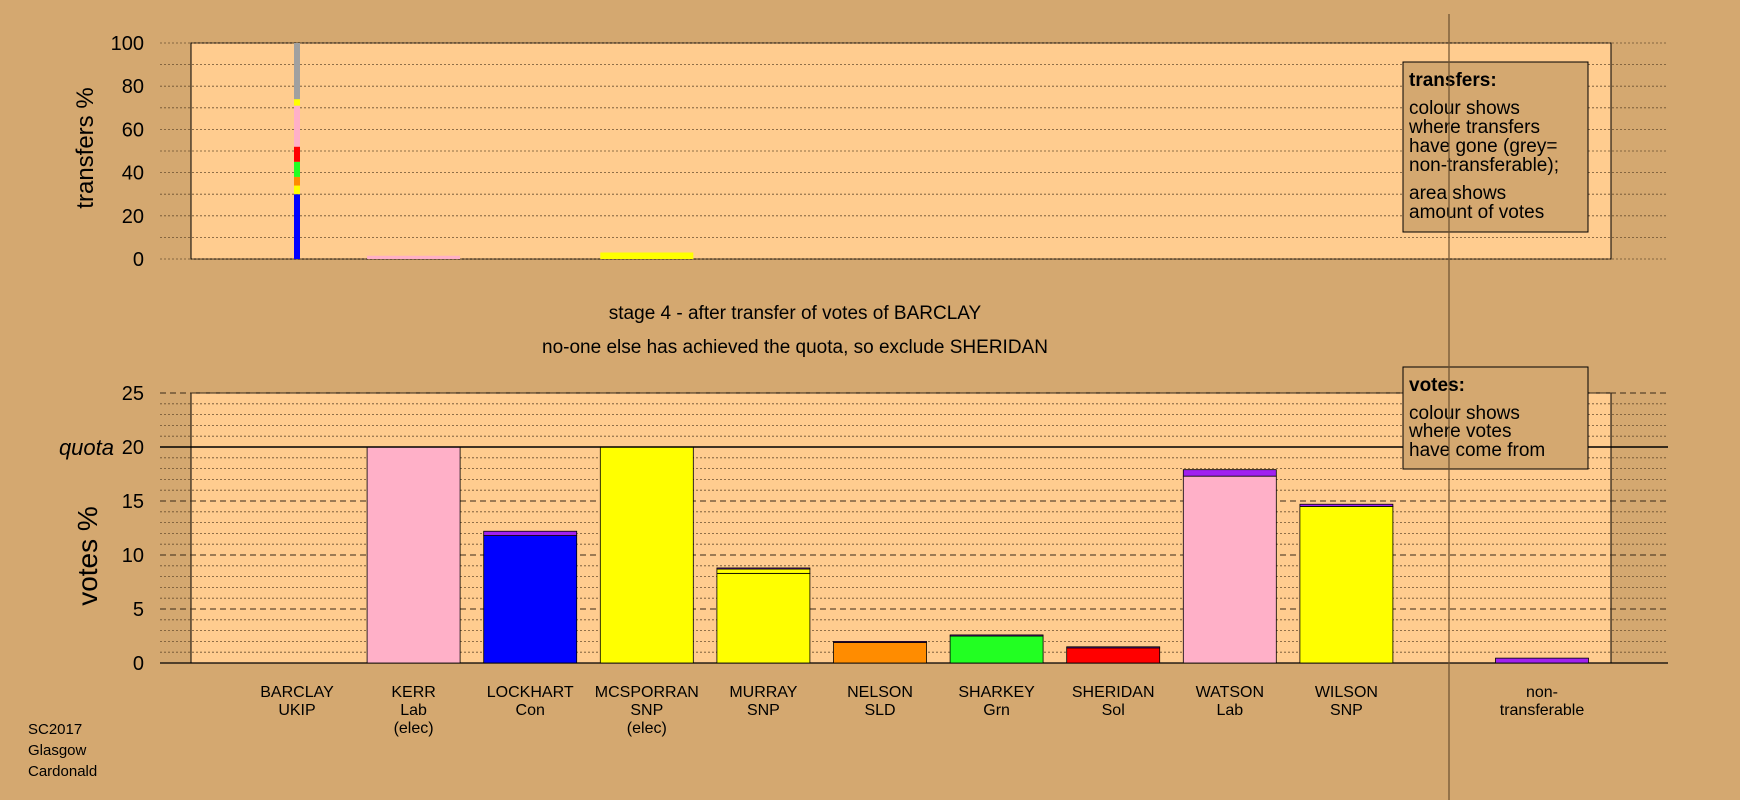 Image resolution: width=1740 pixels, height=800 pixels. What do you see at coordinates (133, 556) in the screenshot?
I see `votes-tick-label: 10` at bounding box center [133, 556].